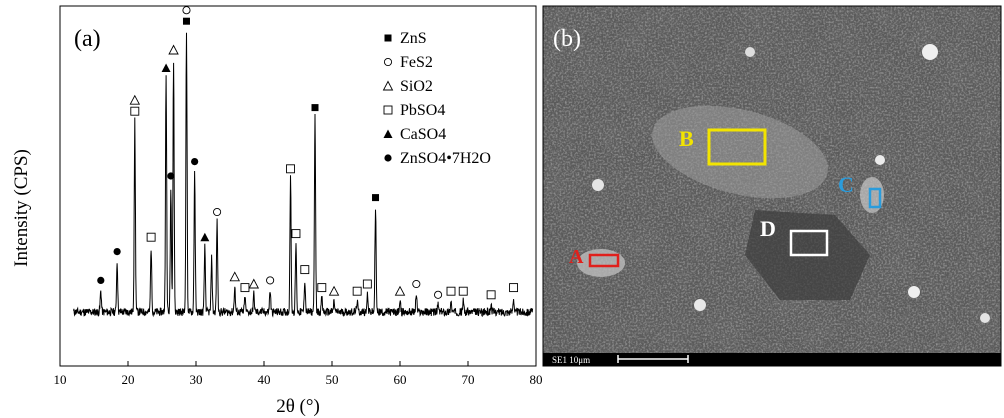 Image resolution: width=1004 pixels, height=418 pixels. I want to click on region-c-box, so click(875, 198).